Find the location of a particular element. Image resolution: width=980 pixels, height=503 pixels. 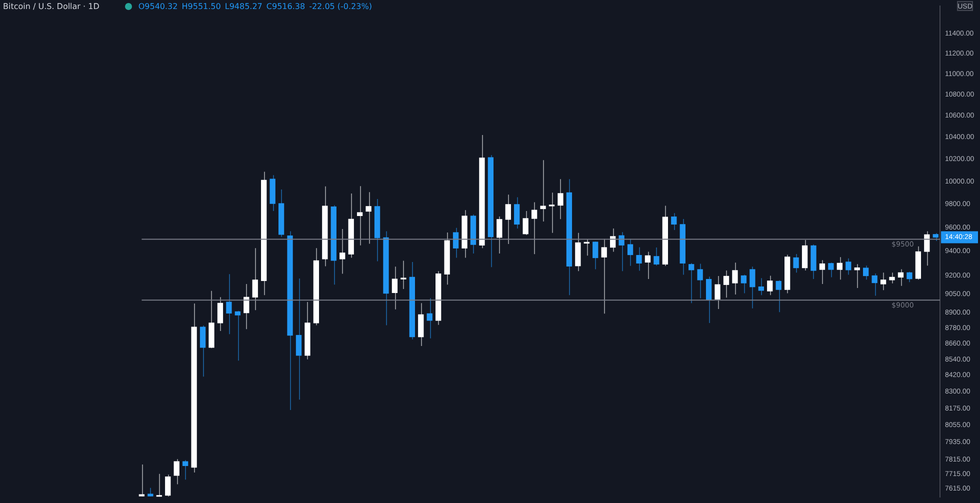

annotation: L9485.27 is located at coordinates (243, 6).